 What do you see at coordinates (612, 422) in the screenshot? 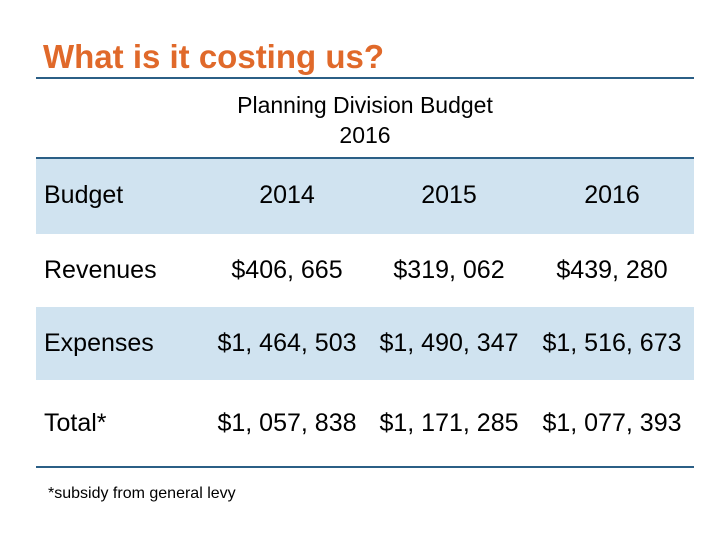
I see `table-cell: $1, 077, 393` at bounding box center [612, 422].